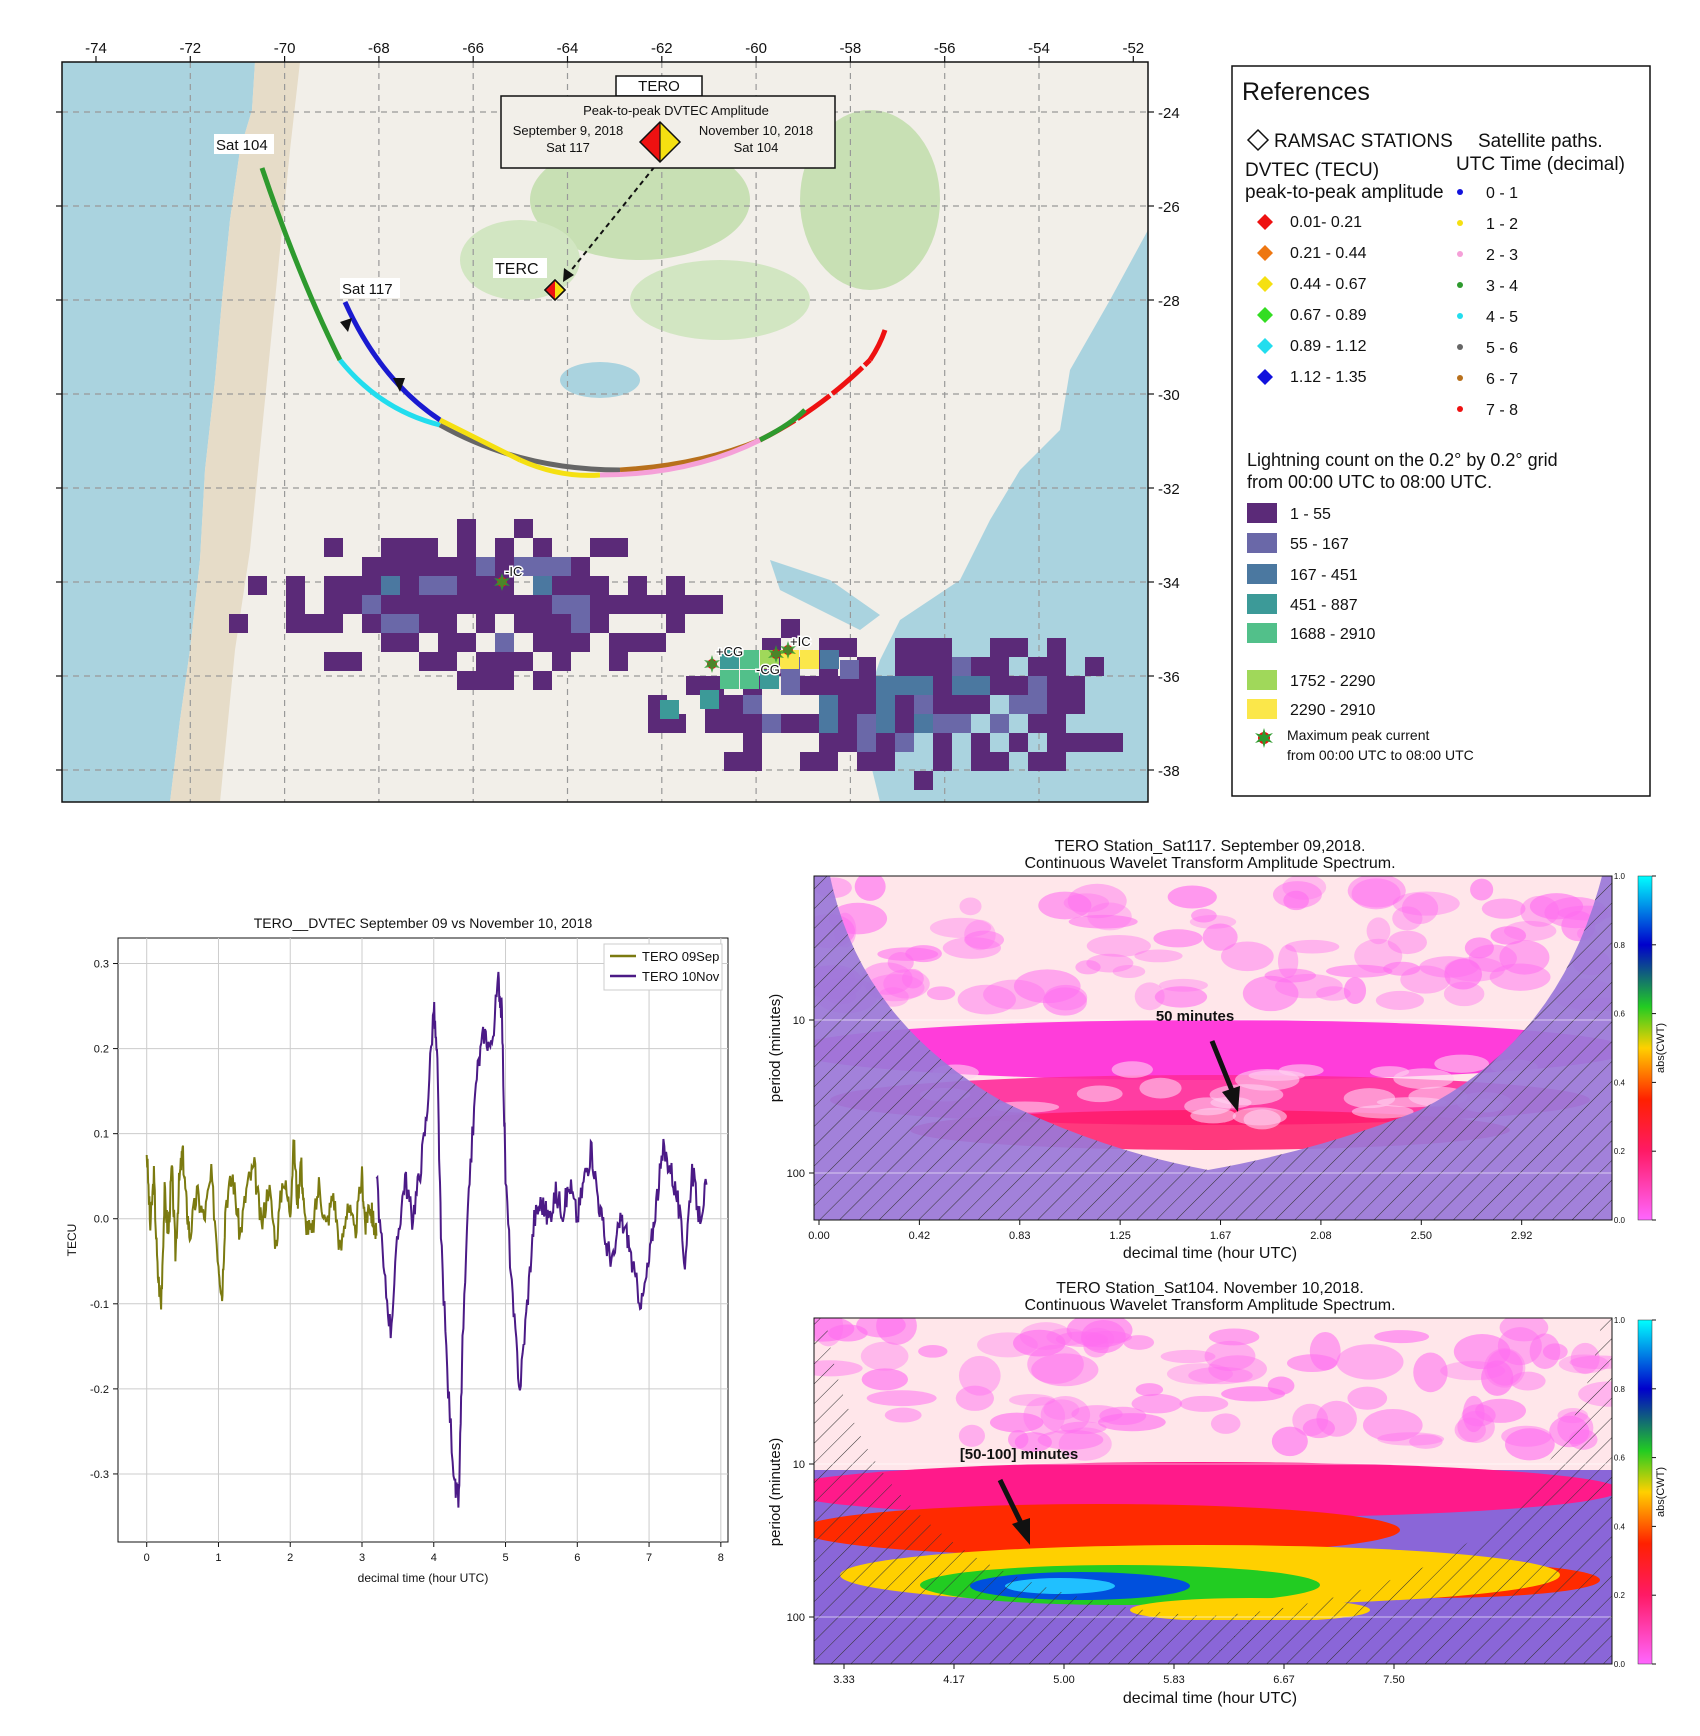 The height and width of the screenshot is (1736, 1700). What do you see at coordinates (434, 1558) in the screenshot?
I see `line-chart-xtick-label: 4` at bounding box center [434, 1558].